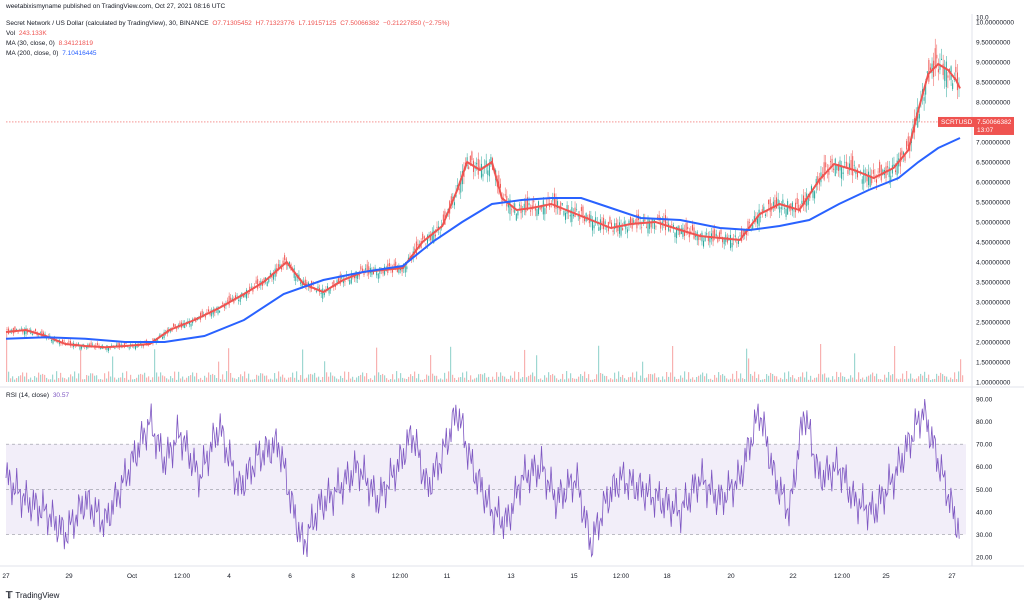 The height and width of the screenshot is (604, 1024). I want to click on price-axis-label: 5.50000000, so click(993, 203).